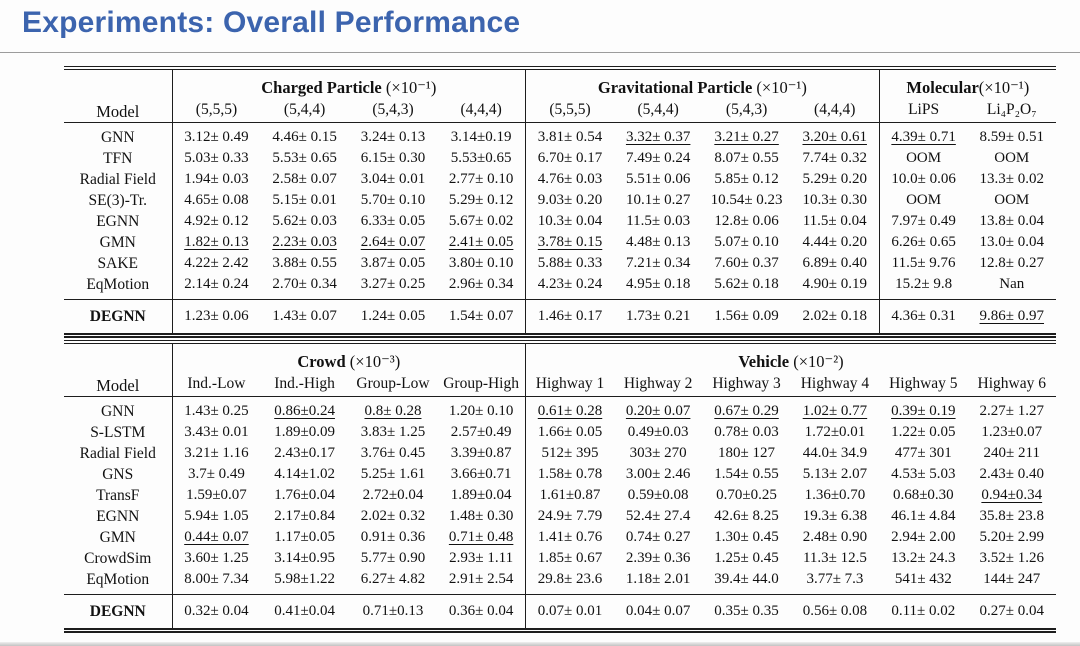 This screenshot has width=1080, height=646. What do you see at coordinates (835, 411) in the screenshot?
I see `value-cell: 1.02± 0.77` at bounding box center [835, 411].